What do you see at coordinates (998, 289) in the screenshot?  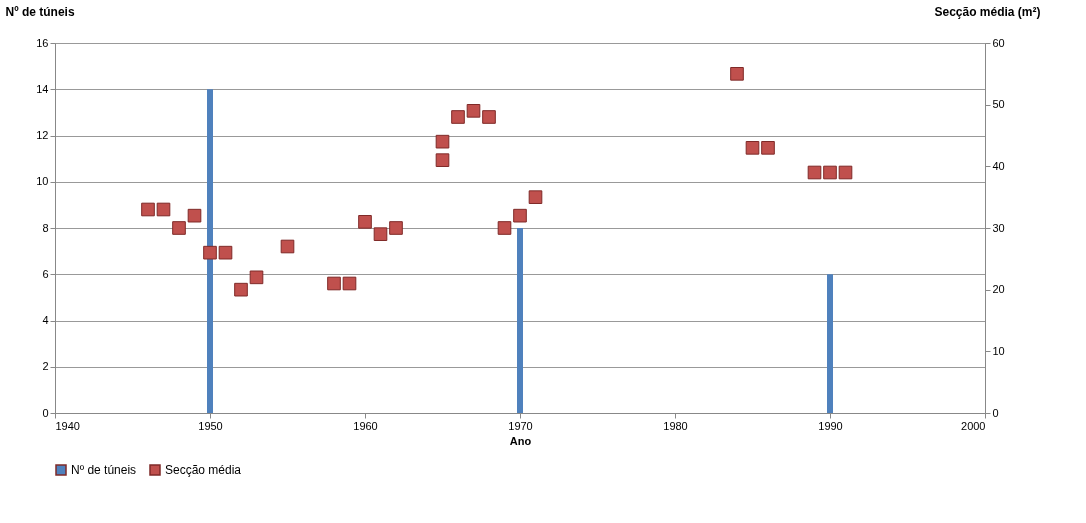 I see `y2-tick-label: 20` at bounding box center [998, 289].